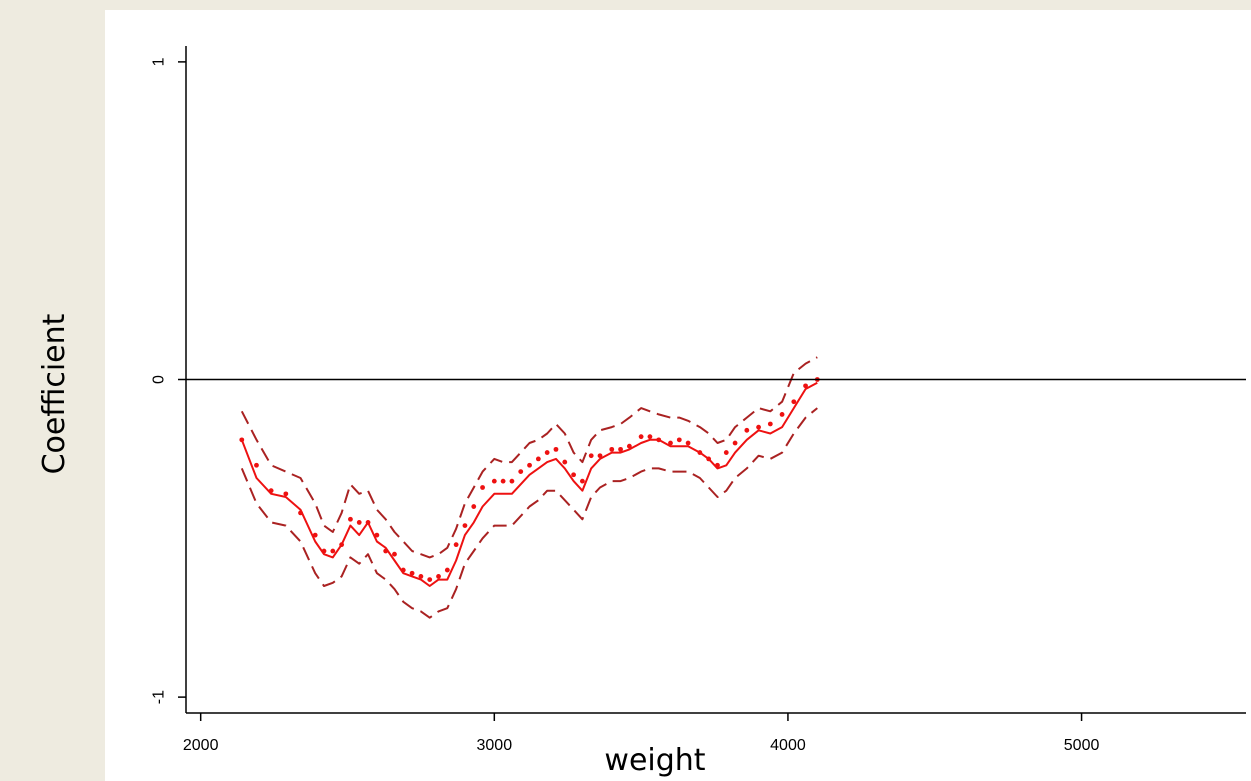 The image size is (1251, 781). I want to click on x-tick-label: 3000, so click(495, 745).